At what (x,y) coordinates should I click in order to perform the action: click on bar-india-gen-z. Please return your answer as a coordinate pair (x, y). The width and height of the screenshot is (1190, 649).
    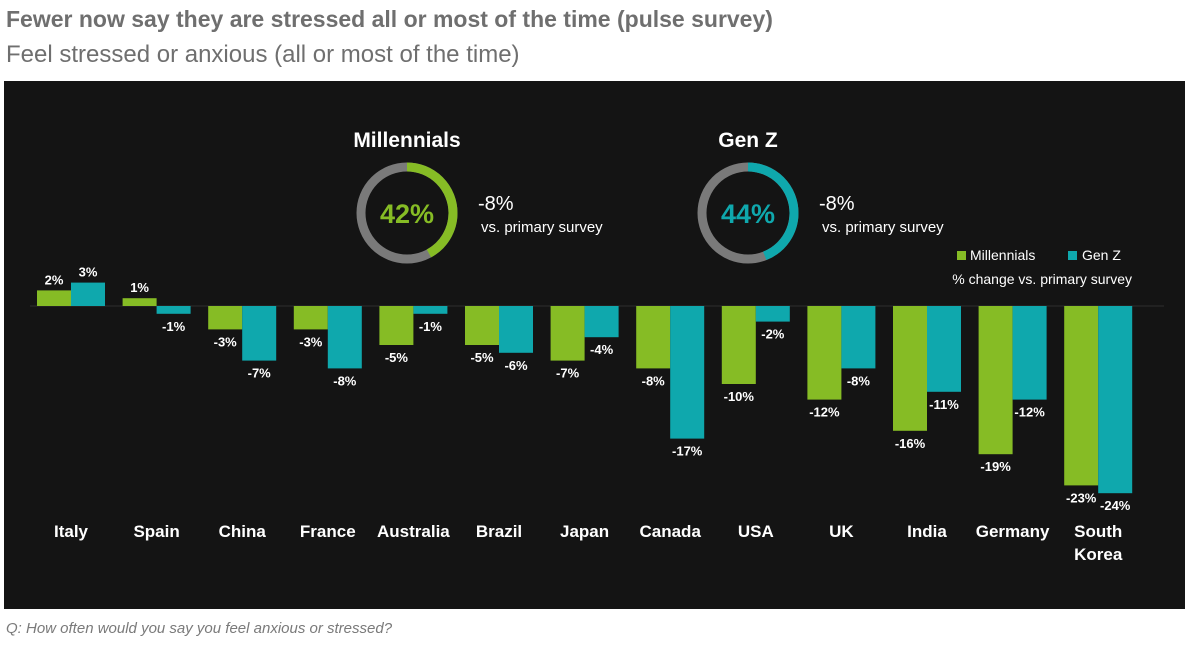
    Looking at the image, I should click on (944, 349).